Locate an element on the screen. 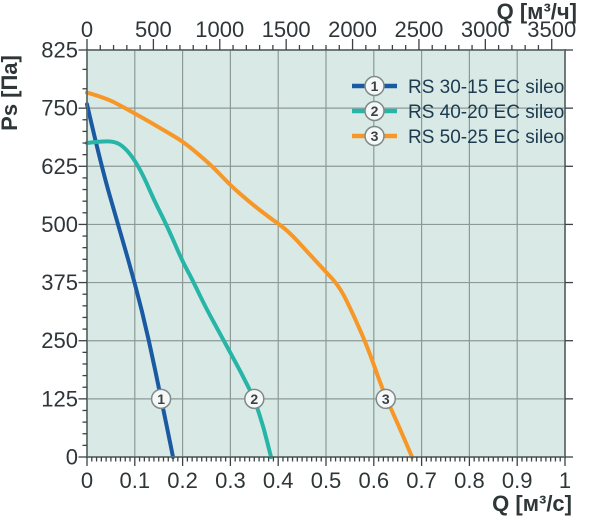 This screenshot has height=521, width=600. top-tick-label: 1500 is located at coordinates (286, 29).